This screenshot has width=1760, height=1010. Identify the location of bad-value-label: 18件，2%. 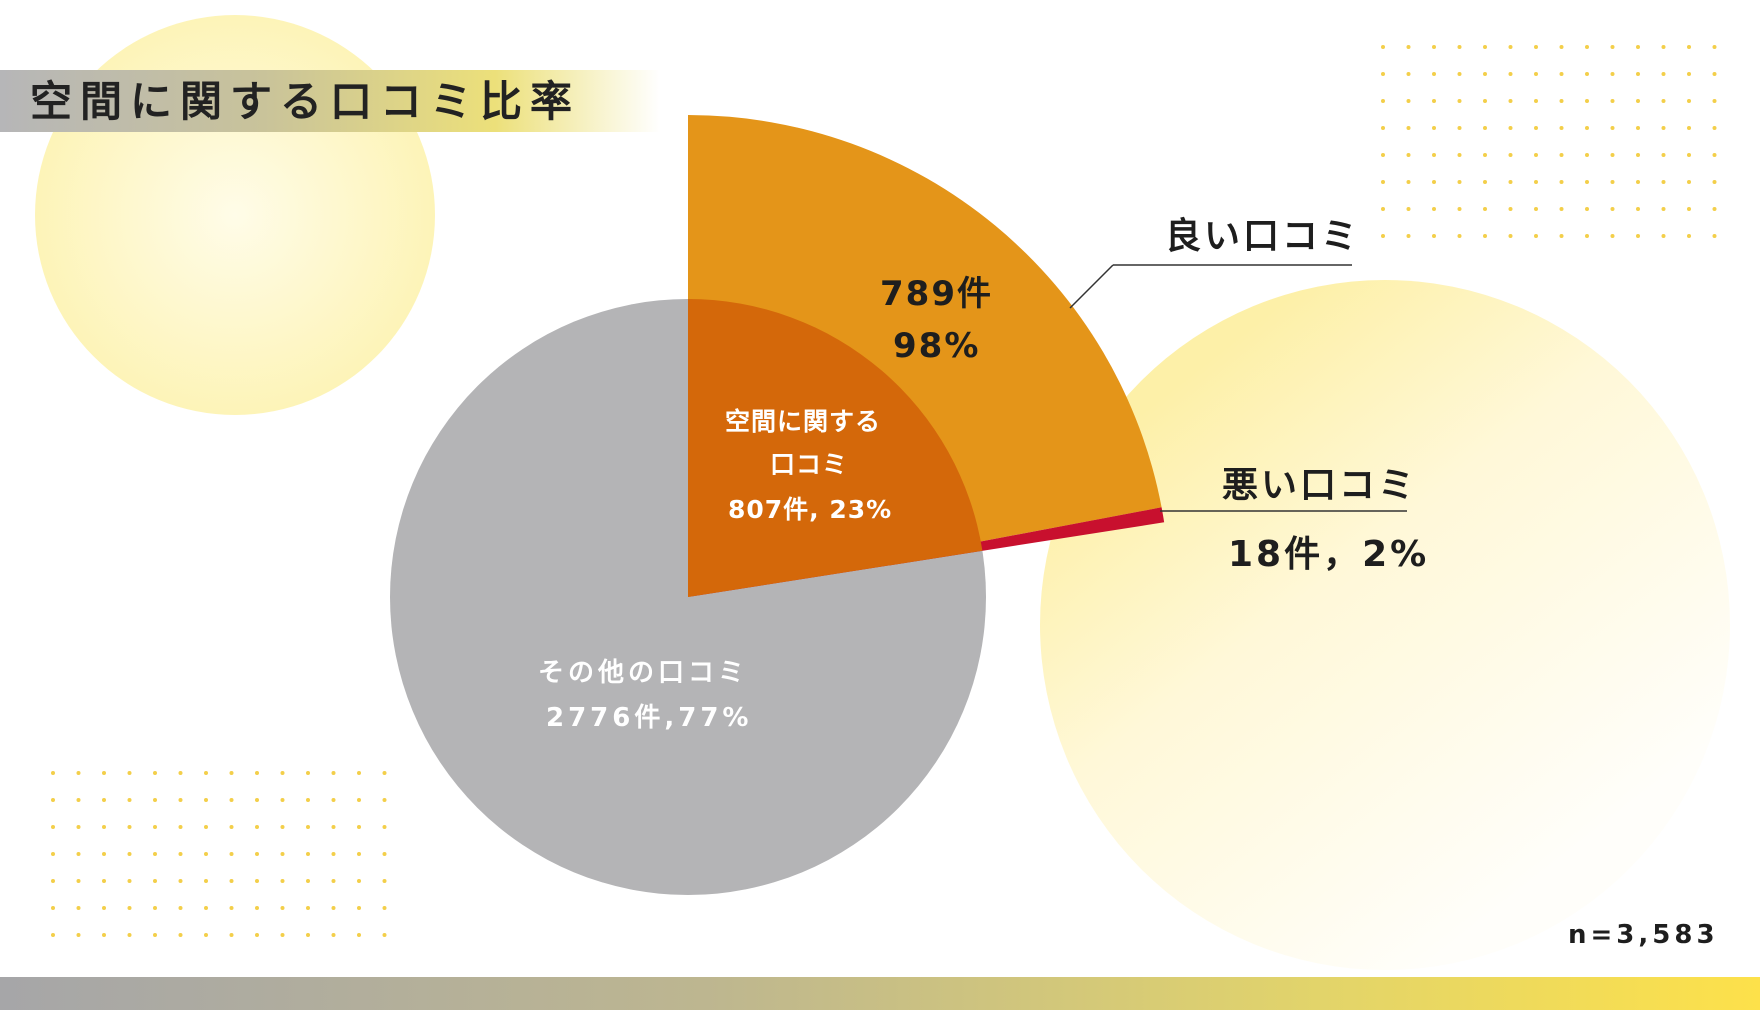
(1329, 554).